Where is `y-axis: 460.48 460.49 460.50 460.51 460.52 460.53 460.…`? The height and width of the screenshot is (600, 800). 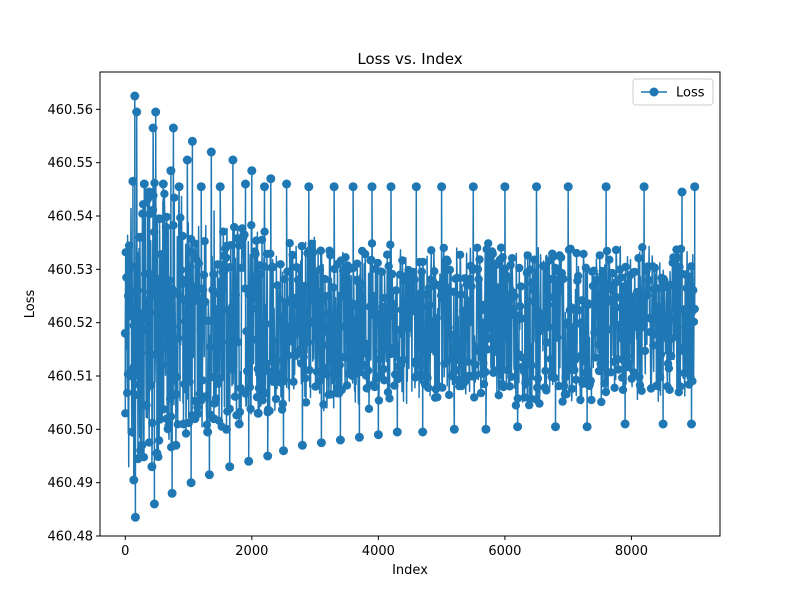 y-axis: 460.48 460.49 460.50 460.51 460.52 460.53 460.… is located at coordinates (74, 324).